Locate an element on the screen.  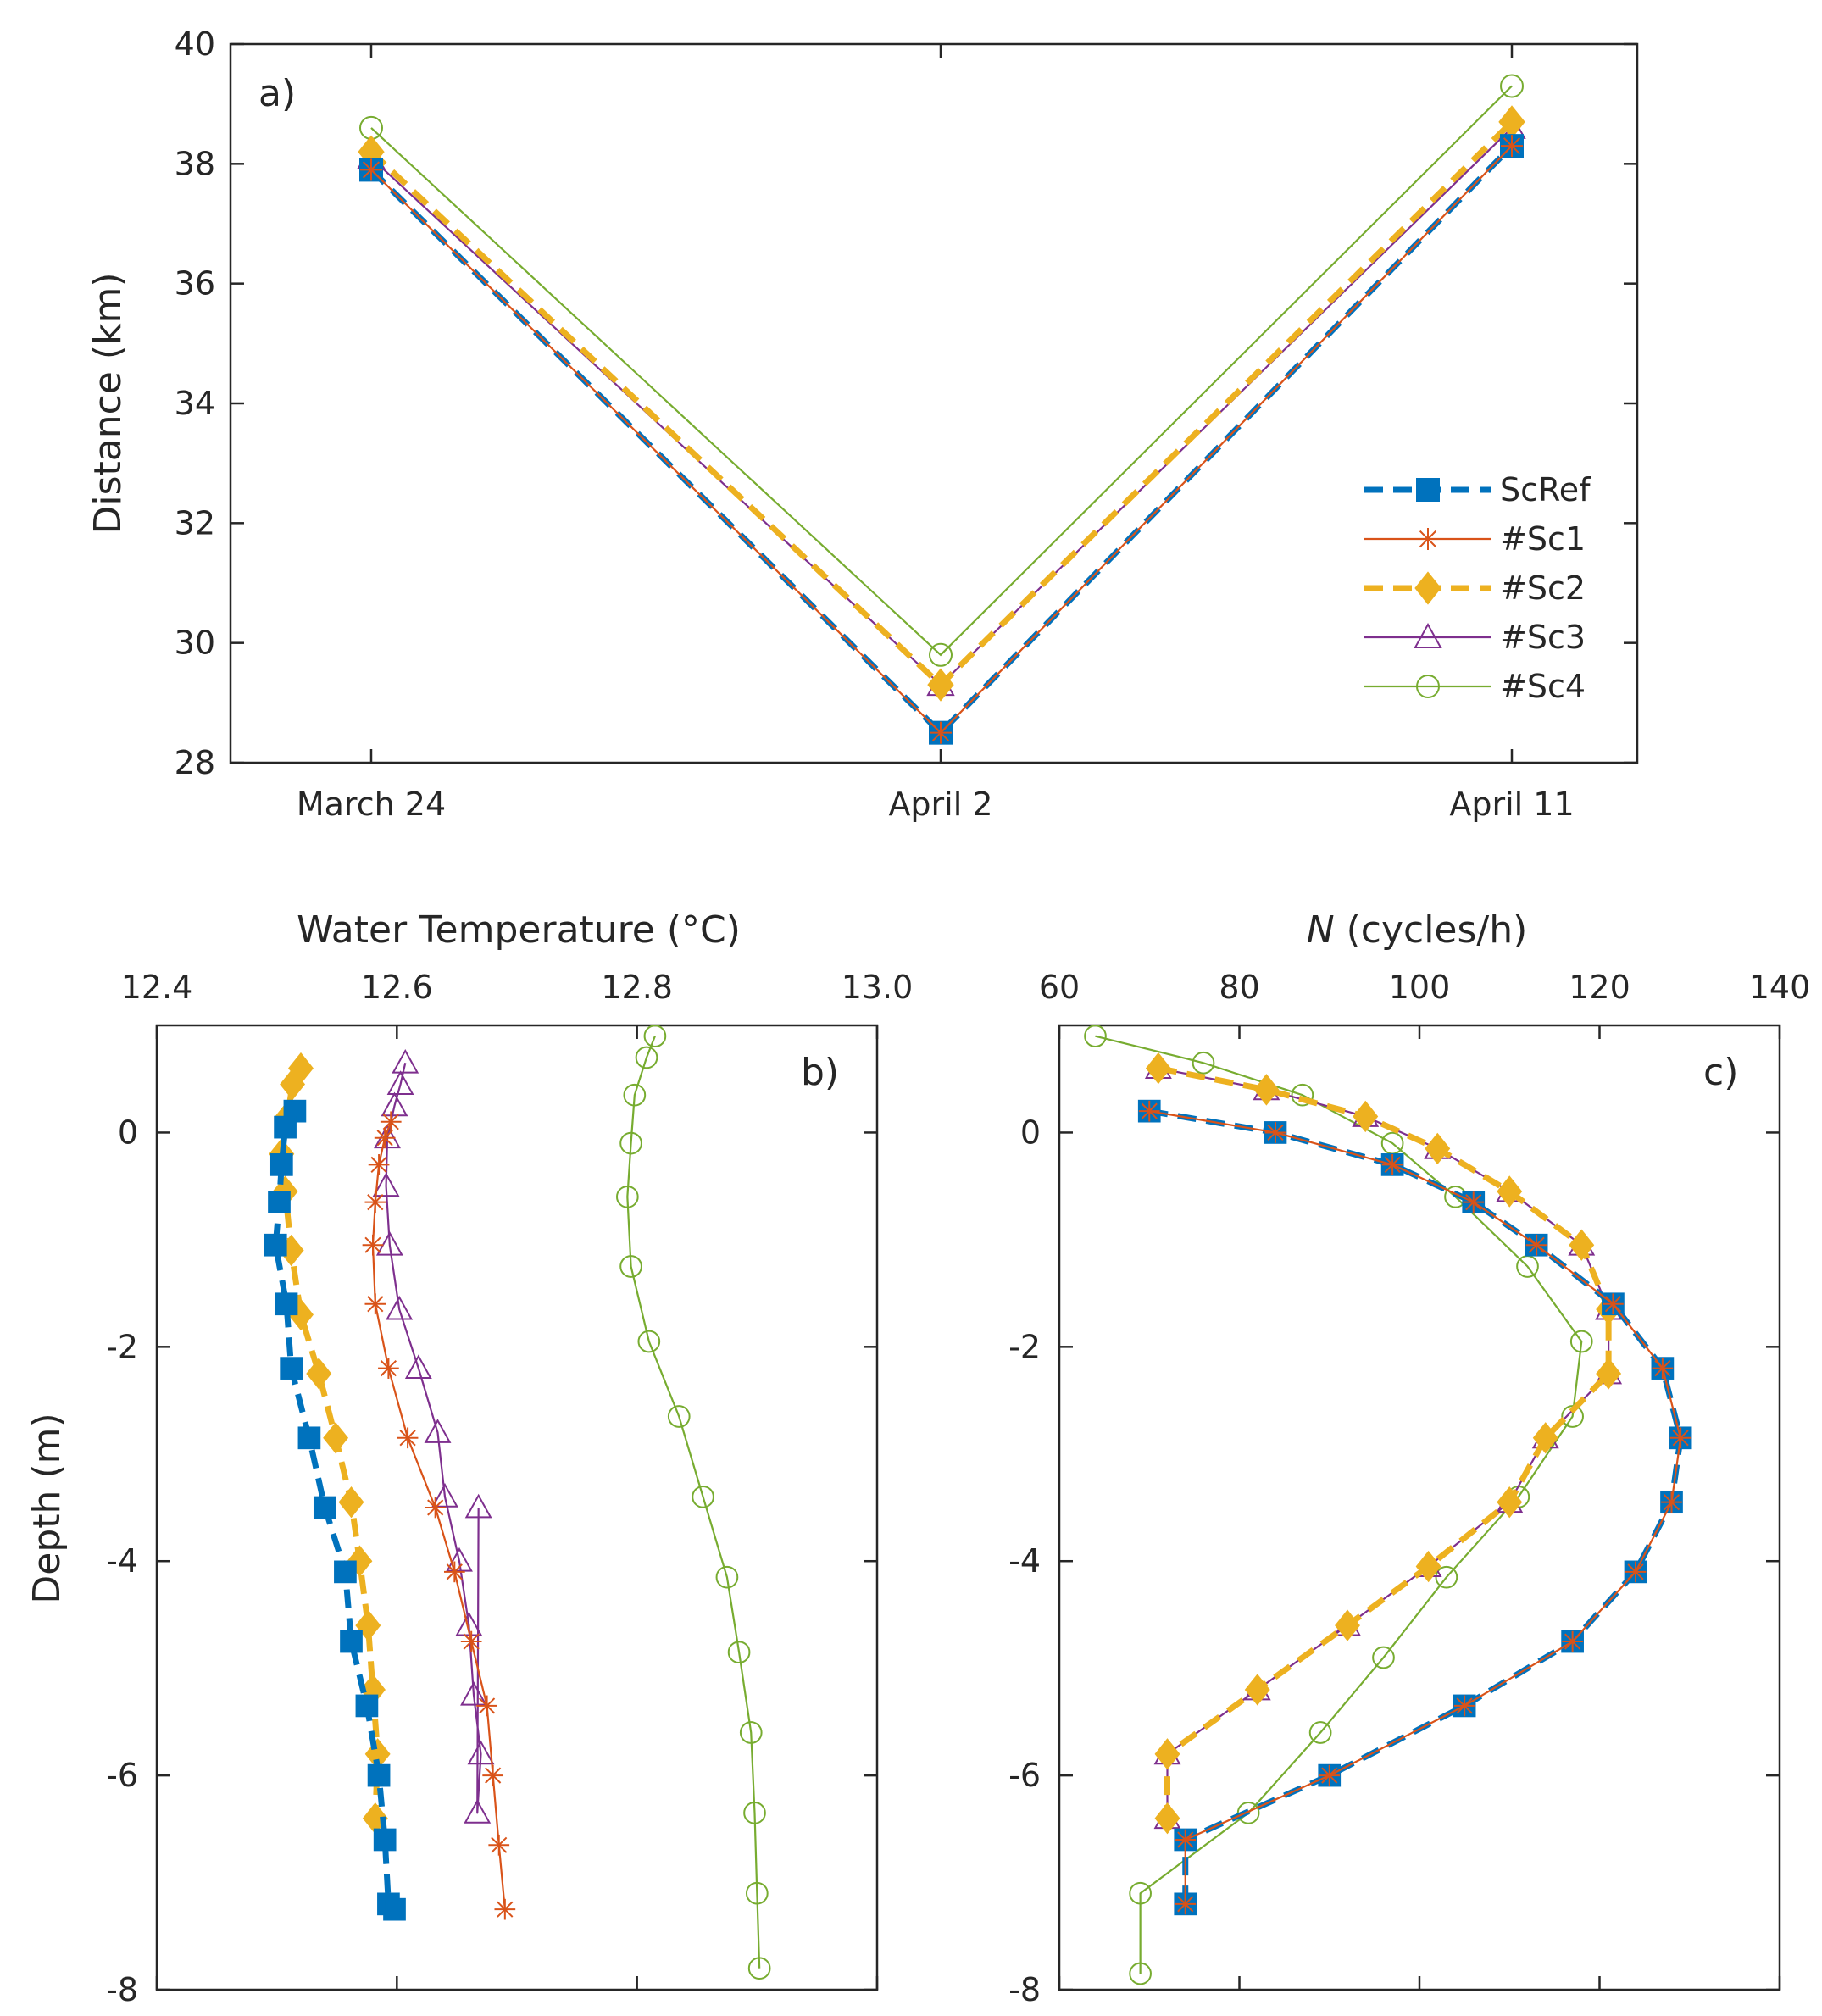
panel-a-y-tick-label: 28 is located at coordinates (195, 762).